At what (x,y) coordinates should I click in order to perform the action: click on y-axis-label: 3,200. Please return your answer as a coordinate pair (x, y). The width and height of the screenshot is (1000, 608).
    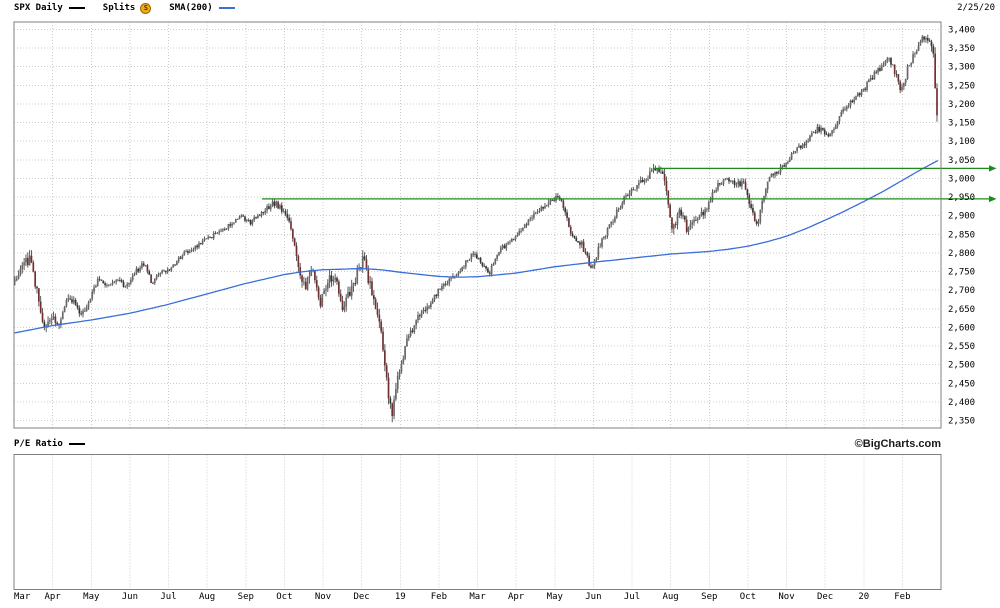
    Looking at the image, I should click on (961, 105).